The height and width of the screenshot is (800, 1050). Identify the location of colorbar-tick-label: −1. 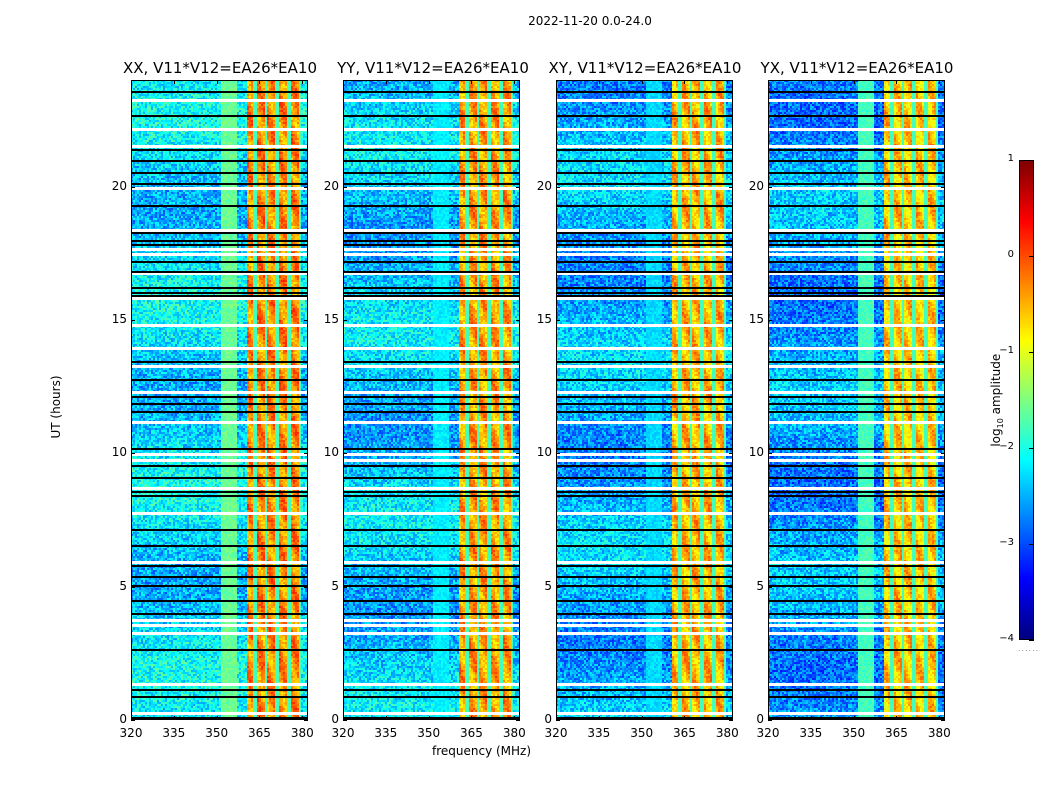
(1006, 350).